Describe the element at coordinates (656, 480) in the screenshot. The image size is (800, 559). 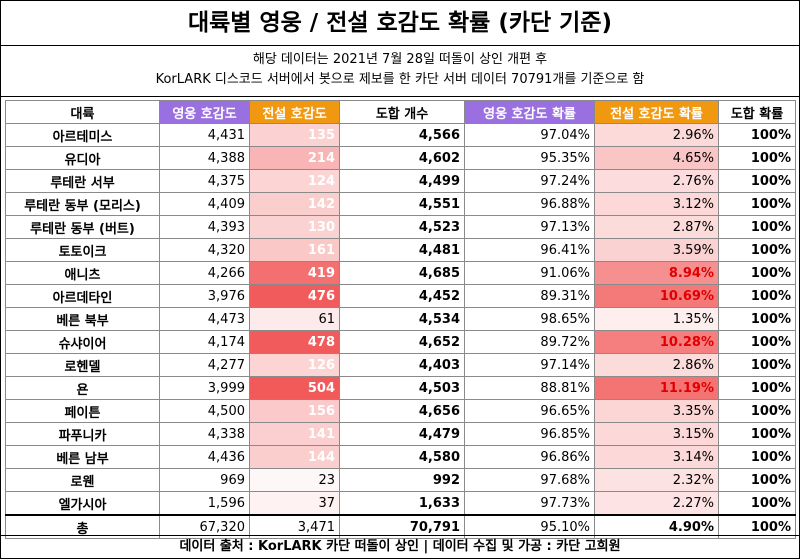
I see `cell-legend-pct: 2.32%` at that location.